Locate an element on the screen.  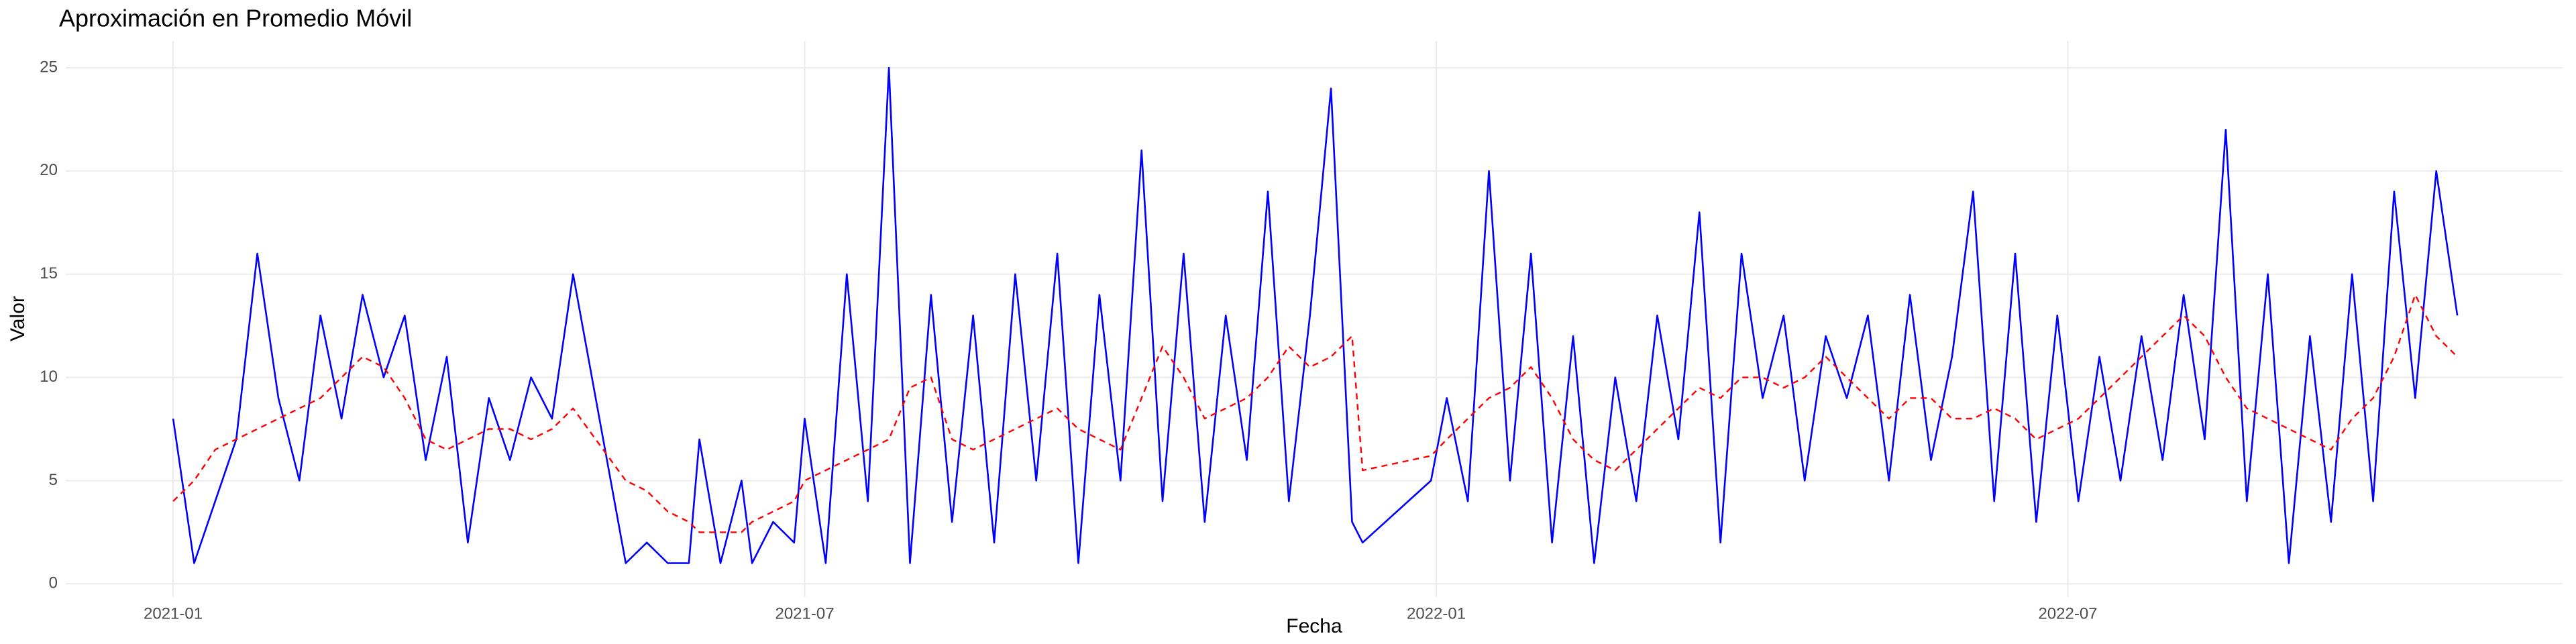
x-tick-label: 2021-01 is located at coordinates (173, 613).